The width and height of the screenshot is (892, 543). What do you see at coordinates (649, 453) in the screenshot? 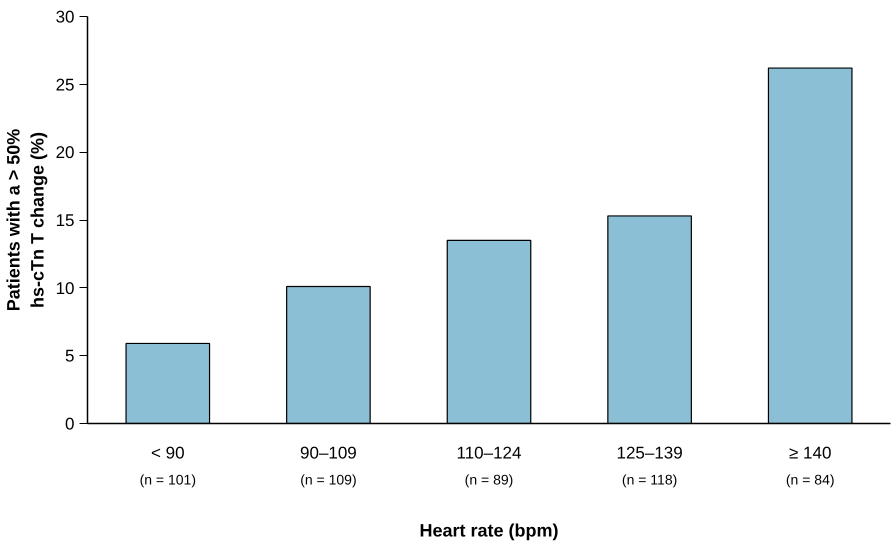
I see `x-tick-label: 125–139` at bounding box center [649, 453].